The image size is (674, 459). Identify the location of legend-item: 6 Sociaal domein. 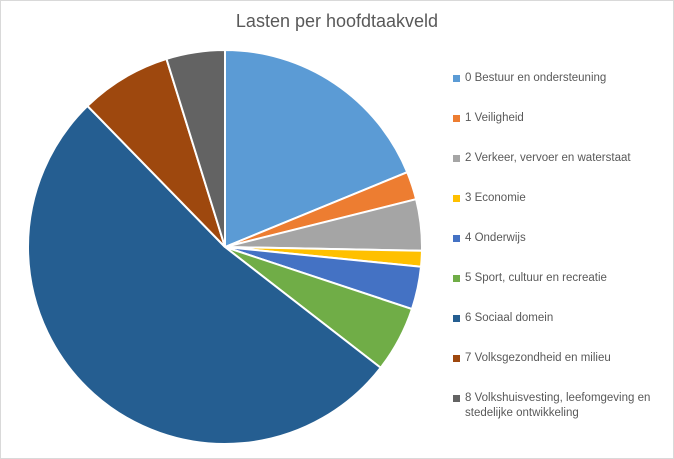
(560, 318).